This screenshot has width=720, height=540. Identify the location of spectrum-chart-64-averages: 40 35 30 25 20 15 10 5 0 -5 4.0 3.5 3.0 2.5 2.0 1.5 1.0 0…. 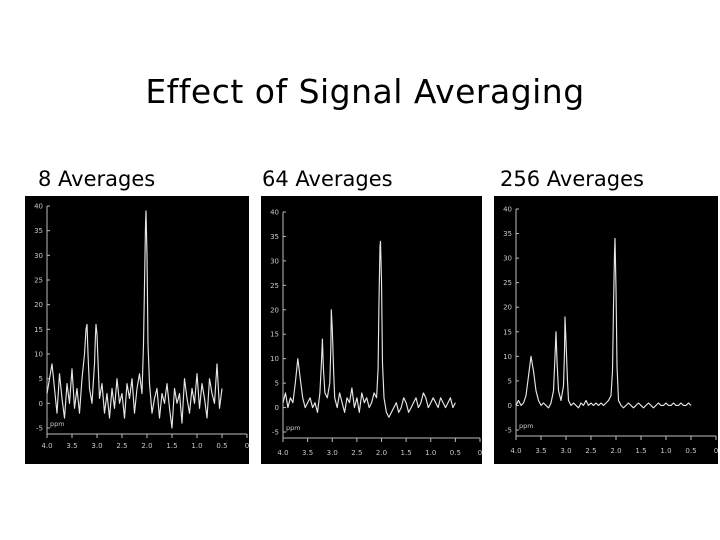
(376, 333).